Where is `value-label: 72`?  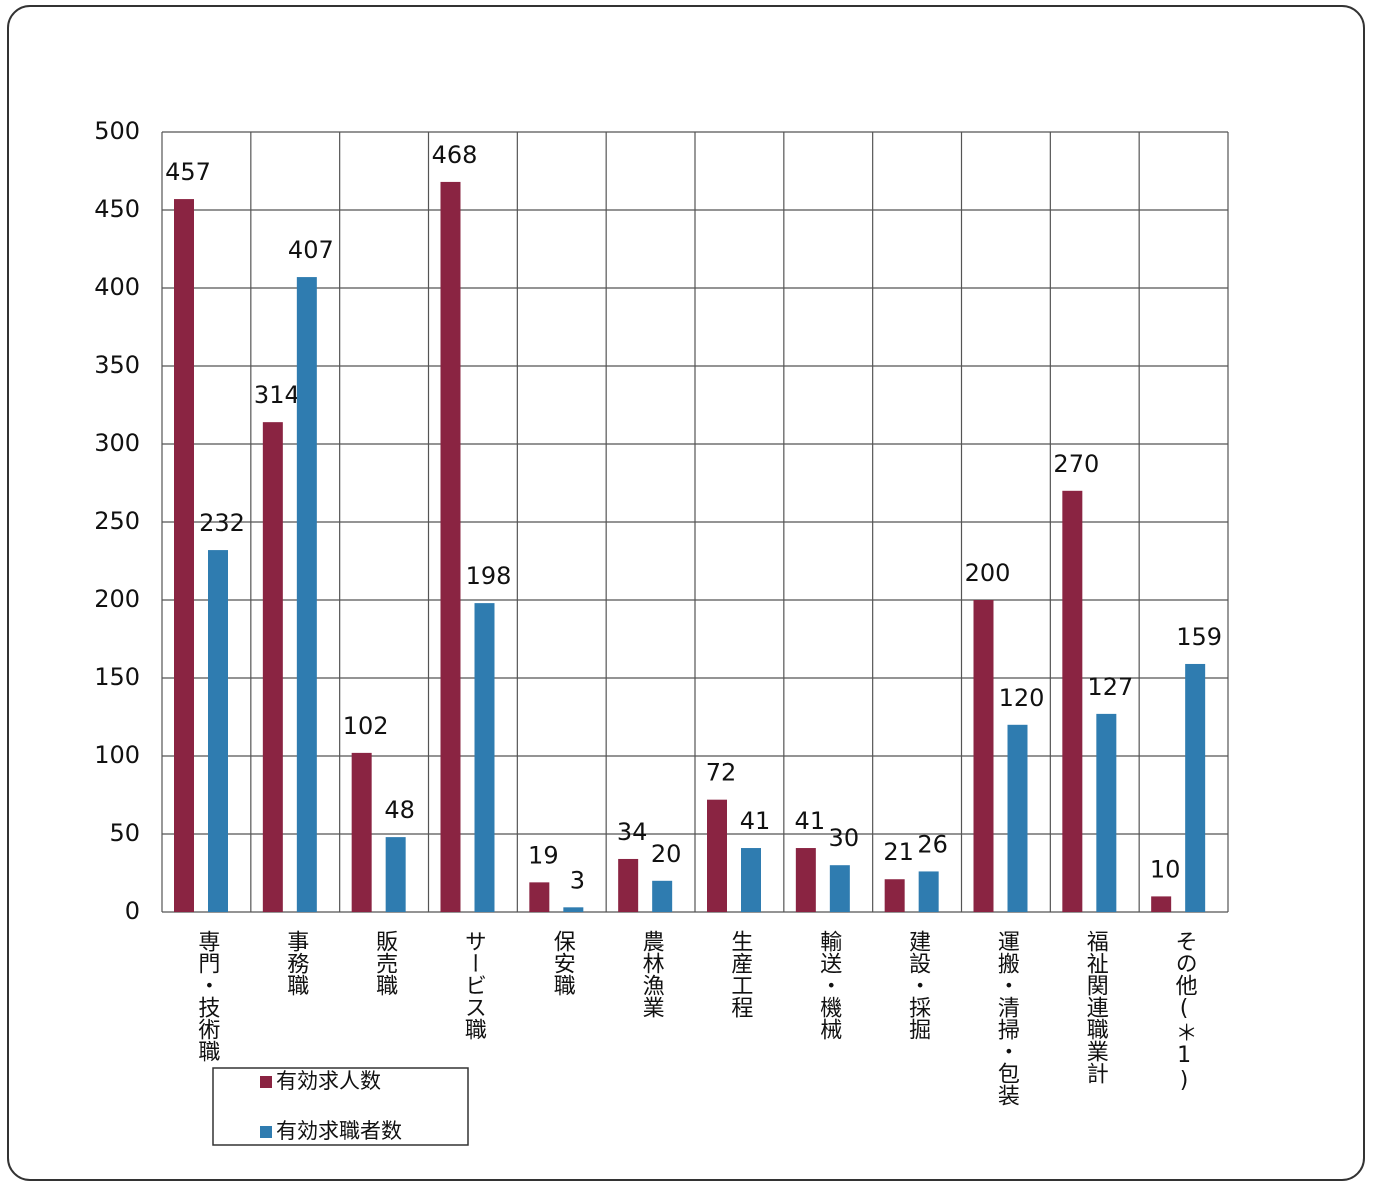
value-label: 72 is located at coordinates (721, 773).